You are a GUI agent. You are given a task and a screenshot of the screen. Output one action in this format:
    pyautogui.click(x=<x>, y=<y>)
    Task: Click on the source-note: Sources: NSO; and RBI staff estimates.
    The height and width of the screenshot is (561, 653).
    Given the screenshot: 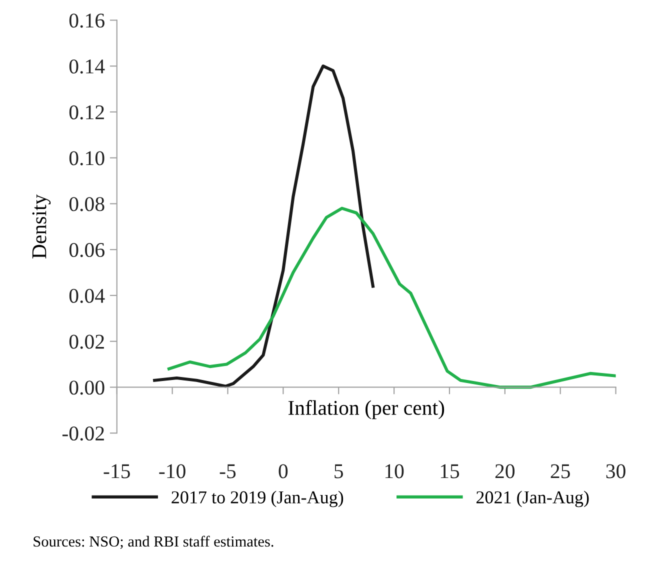 What is the action you would take?
    pyautogui.click(x=154, y=542)
    